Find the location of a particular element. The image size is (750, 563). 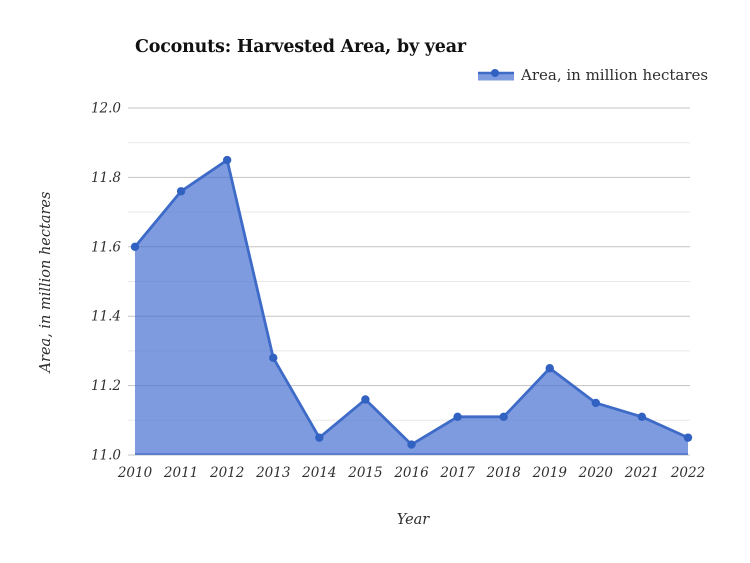

legend: Area, in million hectares is located at coordinates (593, 75).